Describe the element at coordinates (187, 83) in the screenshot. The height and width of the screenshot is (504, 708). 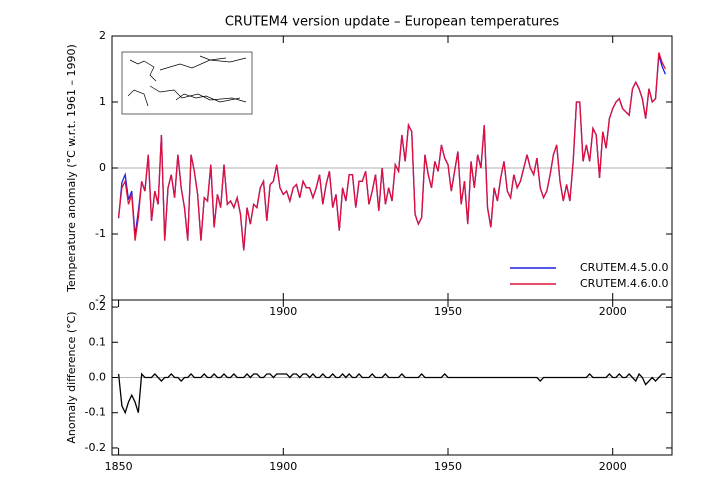
I see `inset-map` at that location.